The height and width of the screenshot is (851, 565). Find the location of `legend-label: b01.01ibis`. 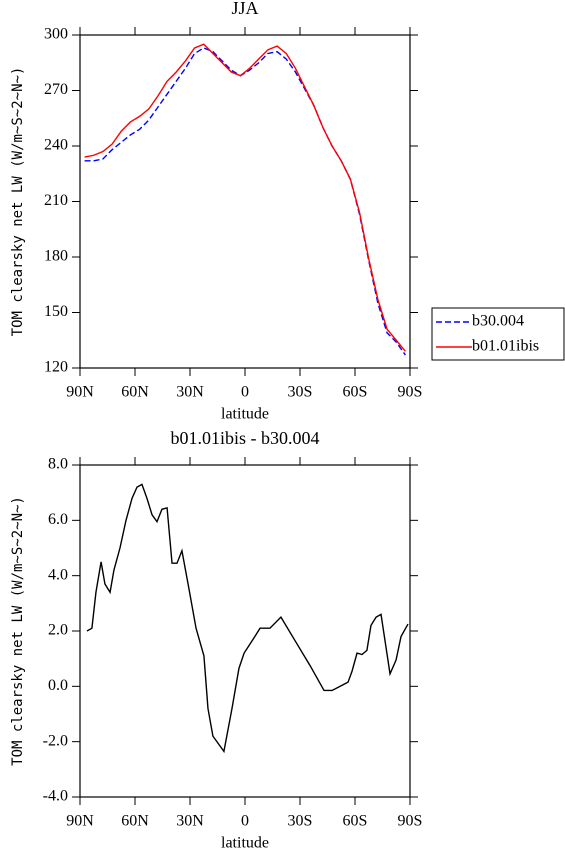

legend-label: b01.01ibis is located at coordinates (505, 346).